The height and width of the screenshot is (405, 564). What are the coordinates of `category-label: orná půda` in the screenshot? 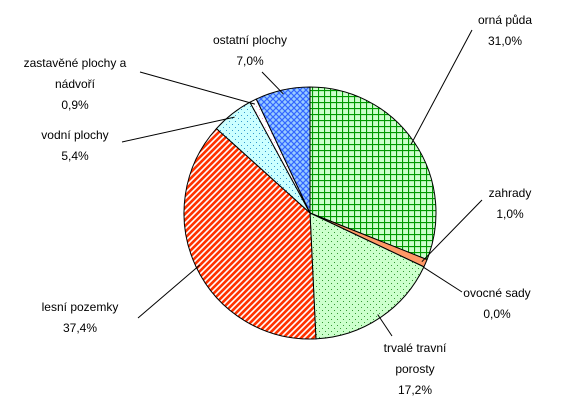 It's located at (505, 20).